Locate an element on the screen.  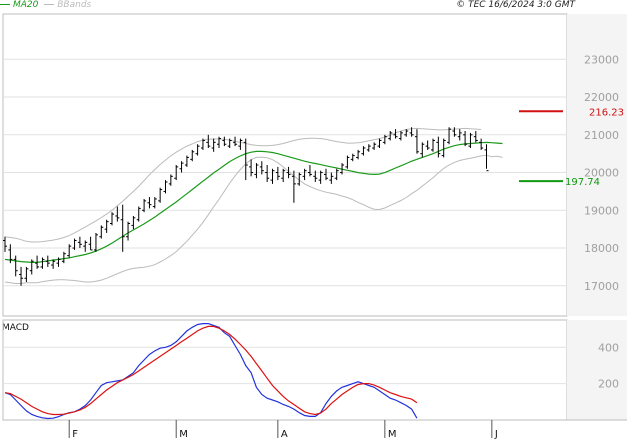
macd-lines is located at coordinates (211, 371).